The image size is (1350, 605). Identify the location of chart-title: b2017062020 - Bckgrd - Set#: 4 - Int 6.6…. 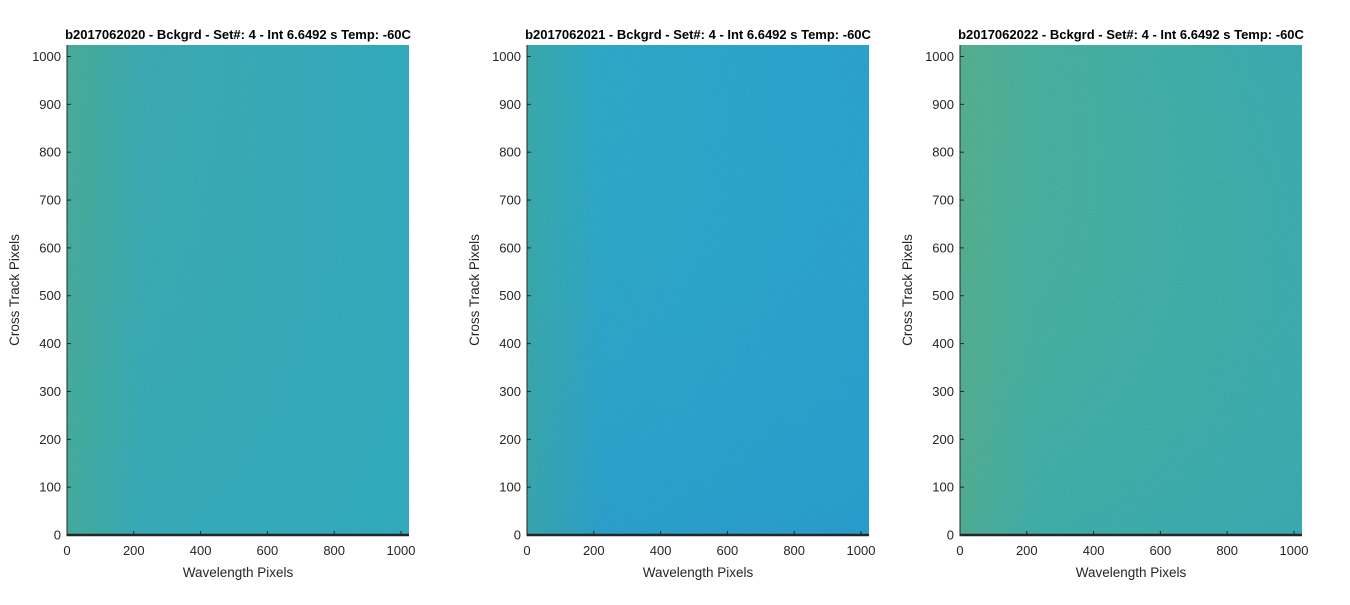
(238, 34).